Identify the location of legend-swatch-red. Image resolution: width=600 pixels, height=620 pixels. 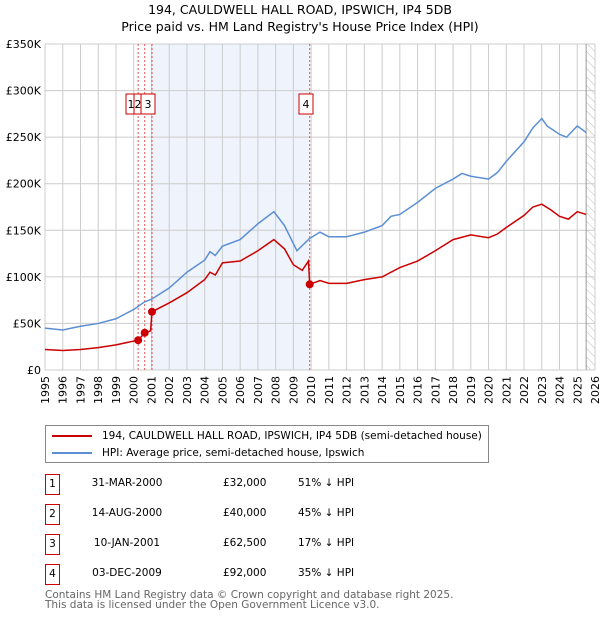
(72, 436).